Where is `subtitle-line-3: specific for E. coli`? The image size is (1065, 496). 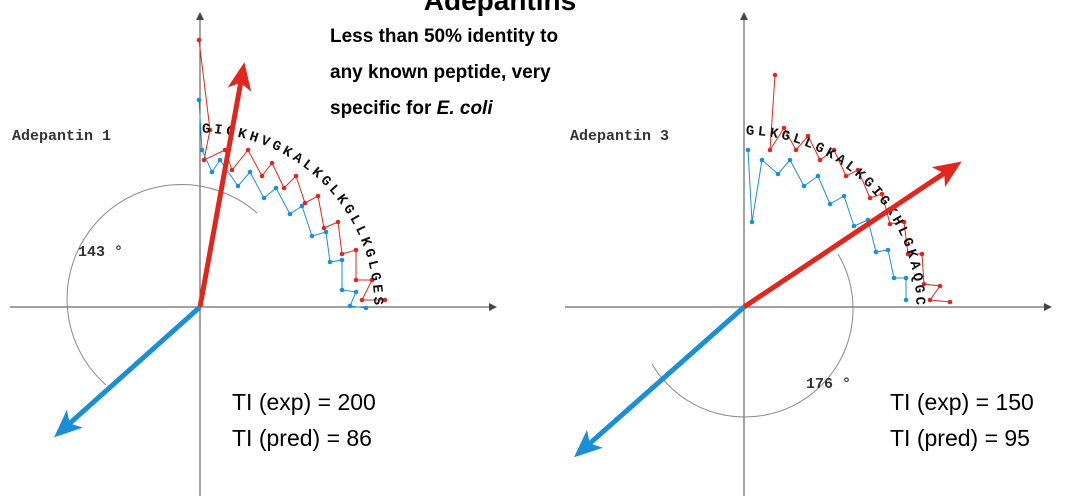
subtitle-line-3: specific for E. coli is located at coordinates (411, 108).